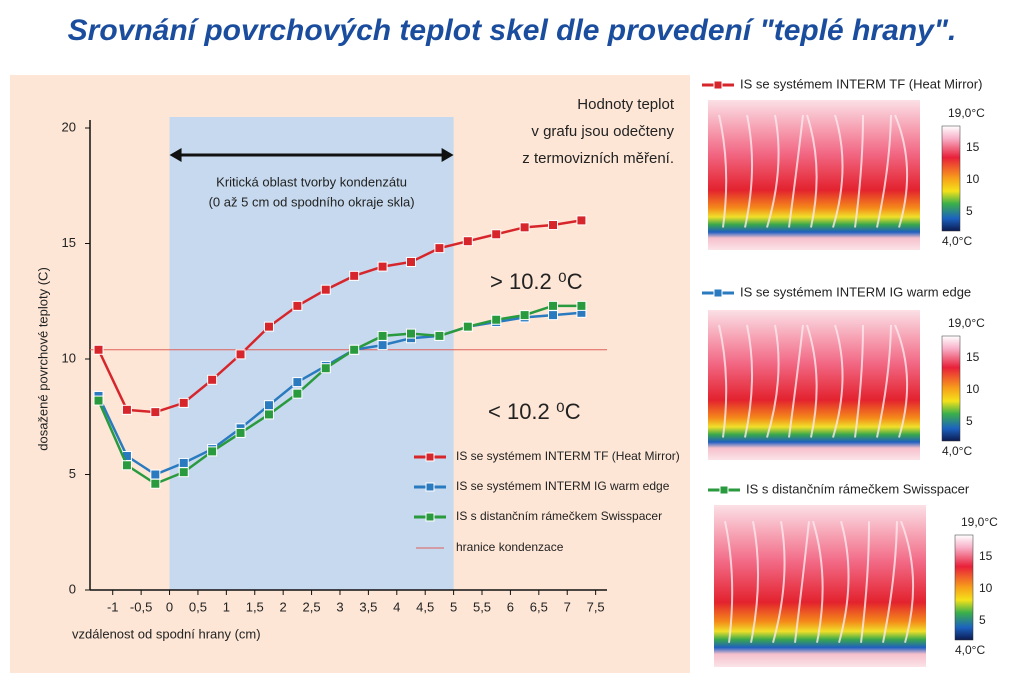 This screenshot has width=1024, height=693. What do you see at coordinates (970, 650) in the screenshot?
I see `colorbar-min: 4,0°C` at bounding box center [970, 650].